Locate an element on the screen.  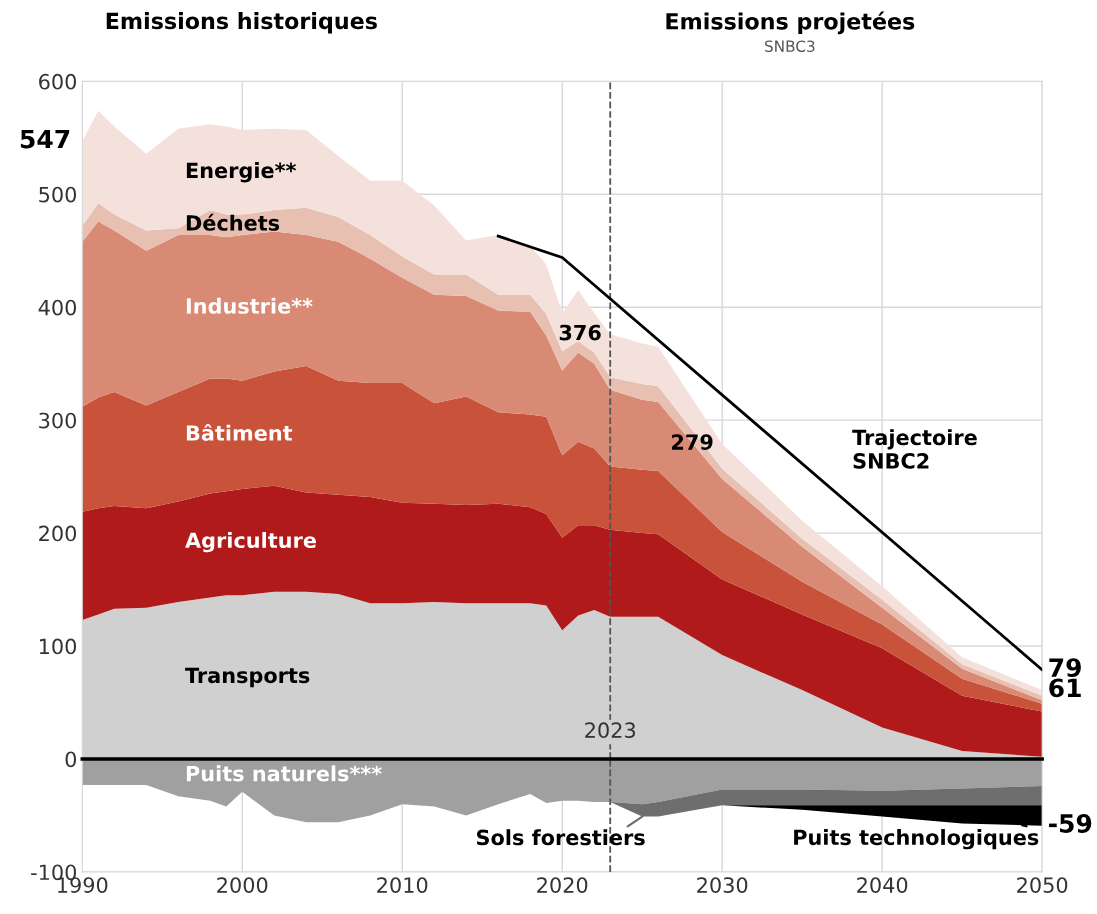
x-tick-label: 2050 is located at coordinates (1042, 885).